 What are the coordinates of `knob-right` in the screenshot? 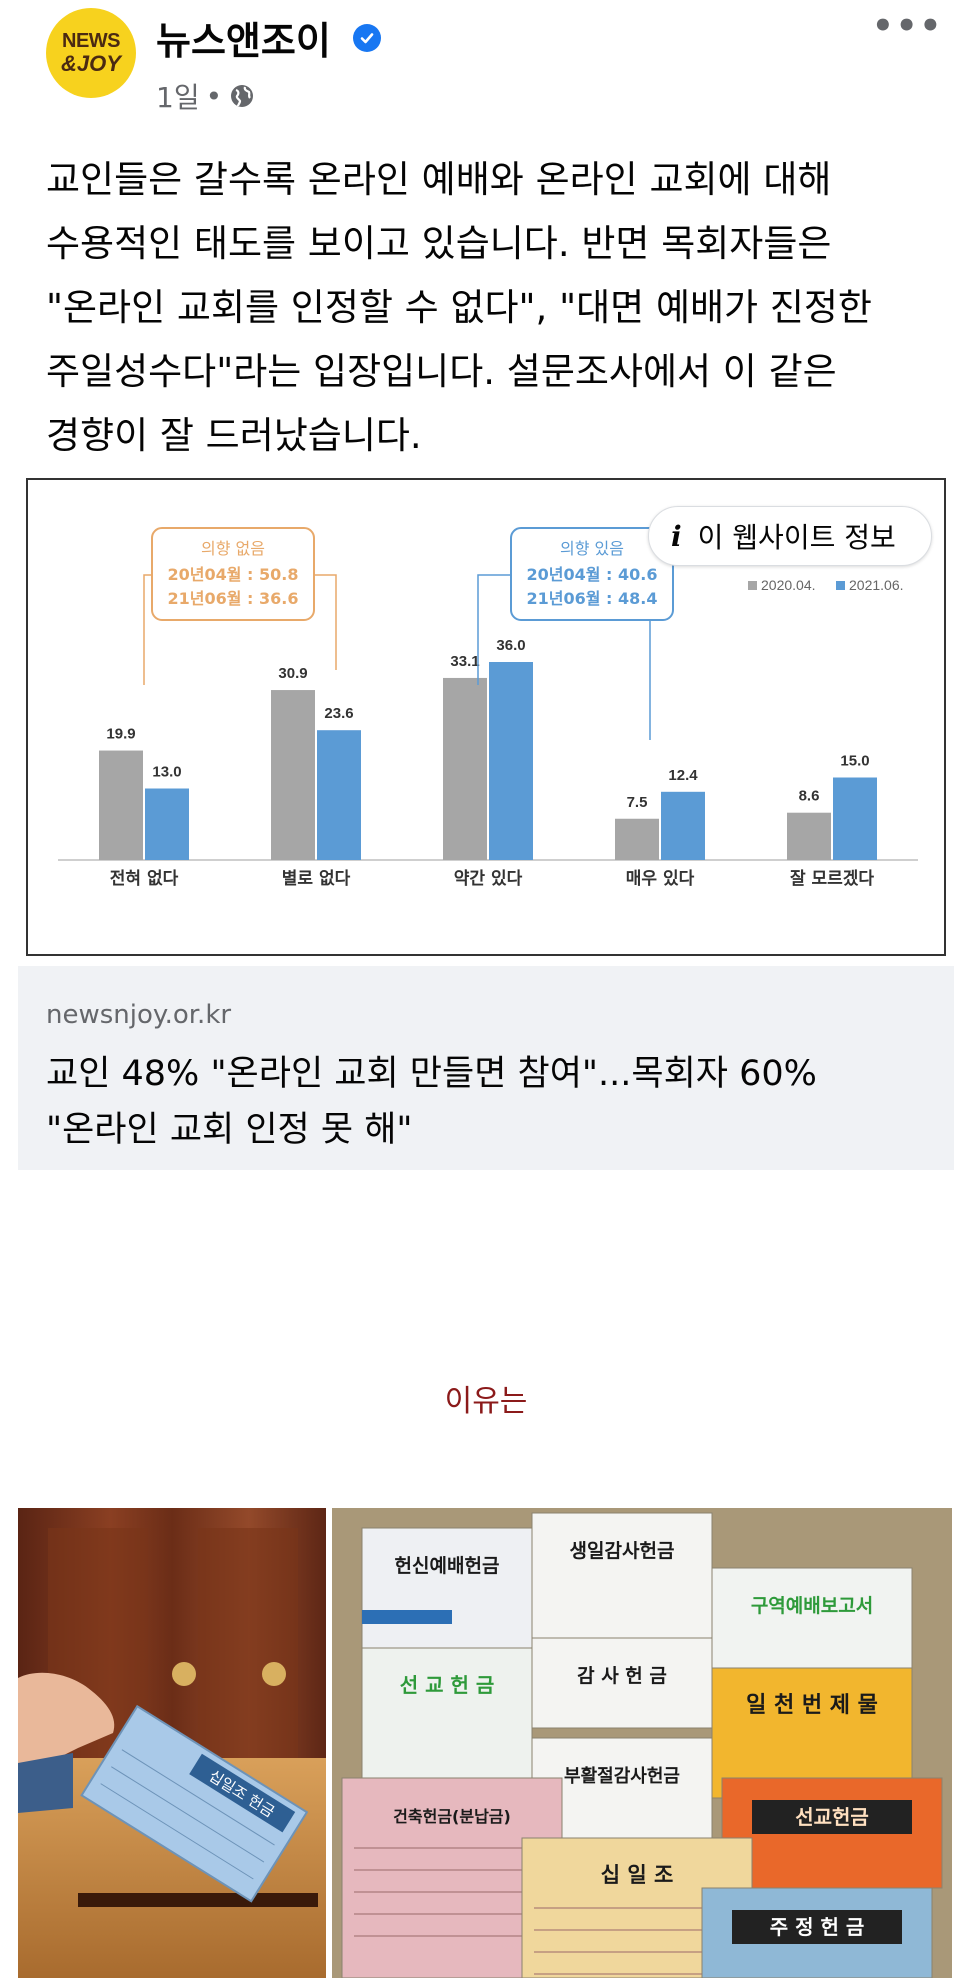 It's located at (274, 1674).